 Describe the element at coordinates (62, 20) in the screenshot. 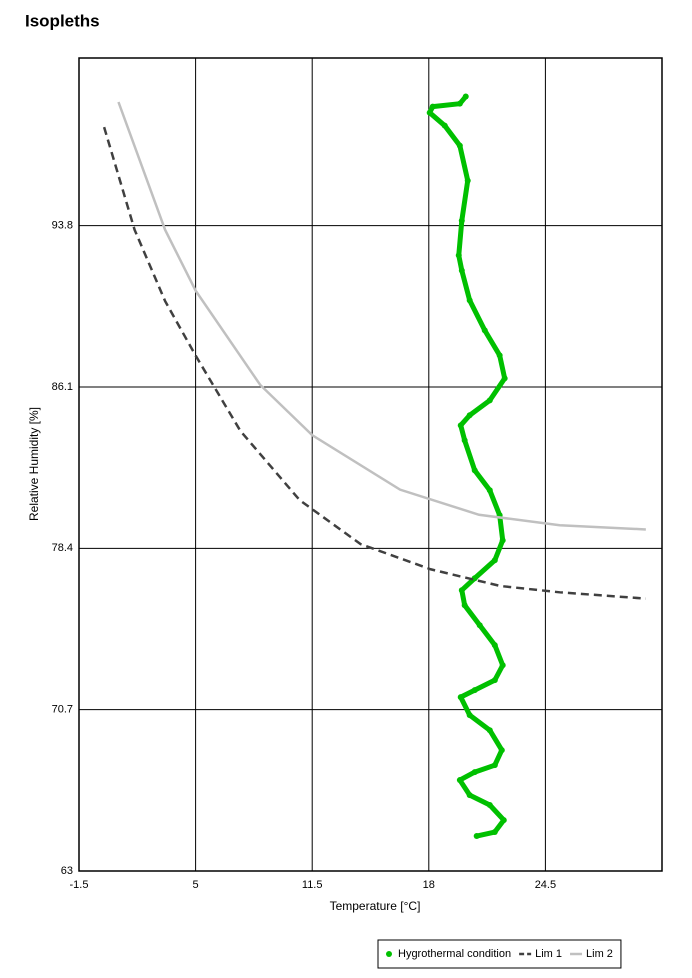

I see `chart-title: Isopleths` at that location.